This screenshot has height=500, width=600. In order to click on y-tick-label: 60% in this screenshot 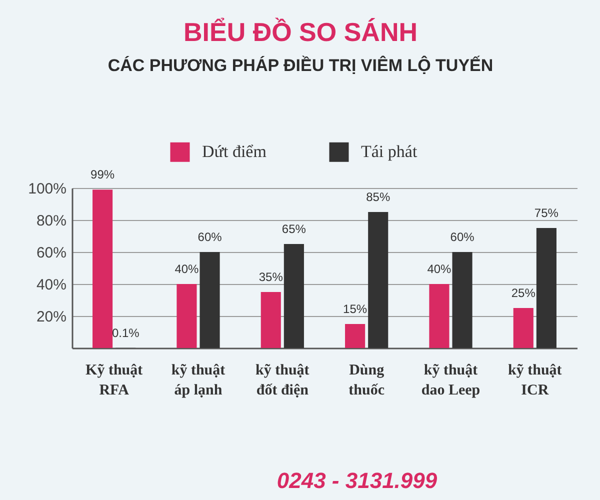, I will do `click(51, 253)`.